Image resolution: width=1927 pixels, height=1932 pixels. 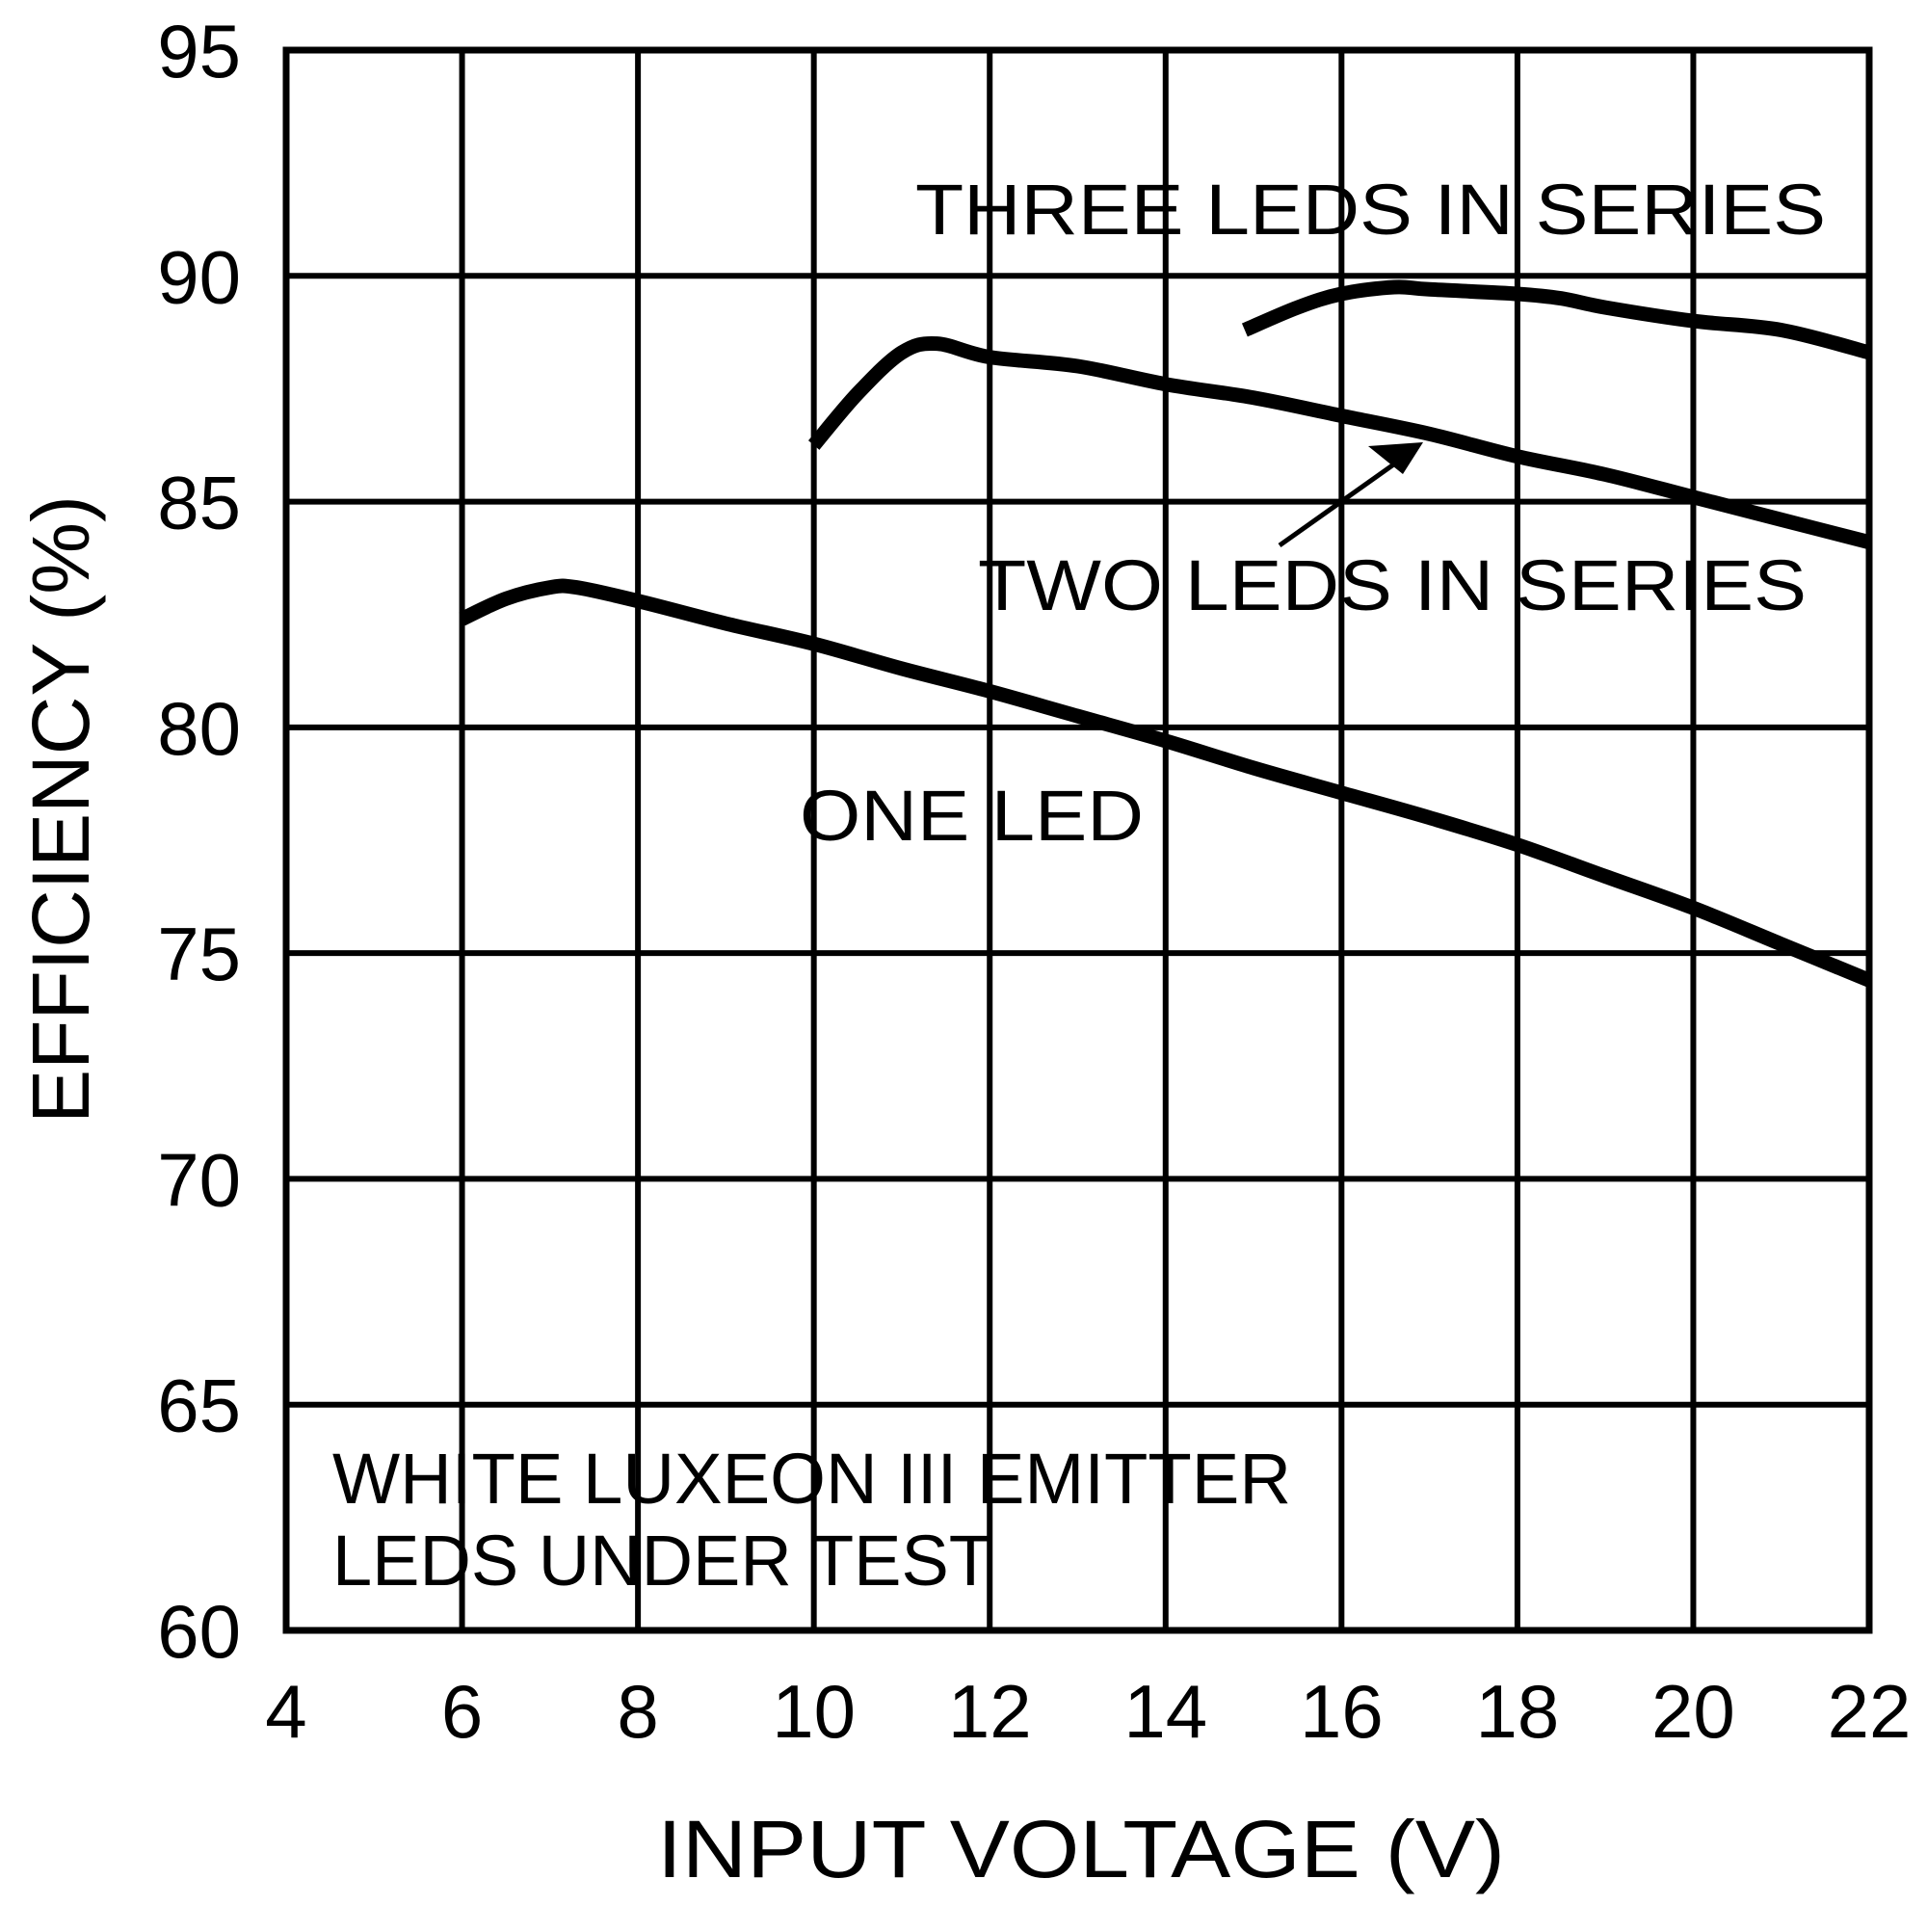 I want to click on x-tick-label: 14, so click(x=1165, y=1711).